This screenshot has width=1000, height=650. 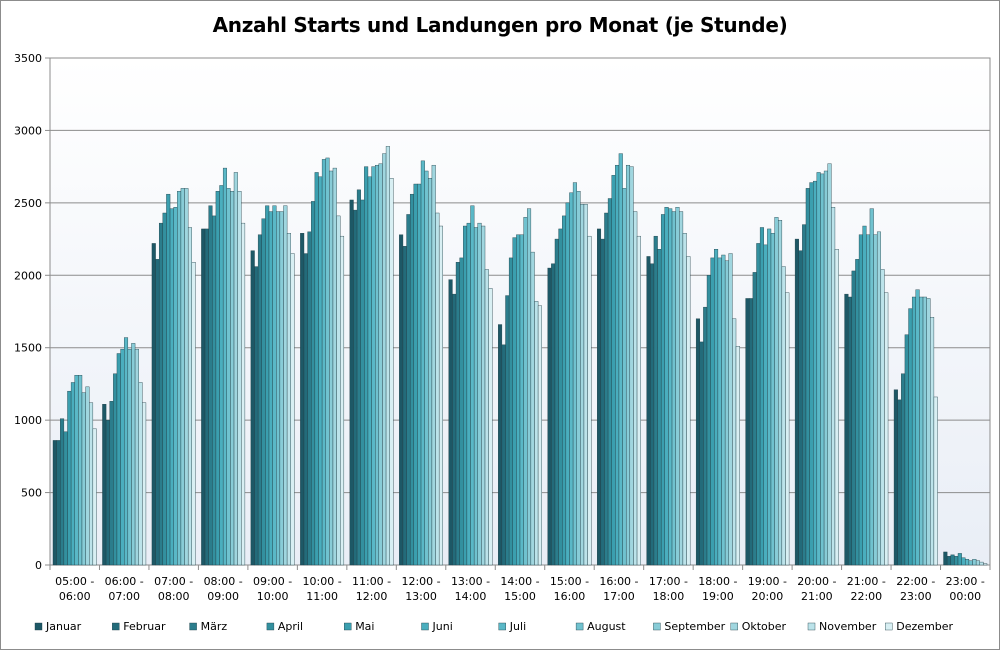 What do you see at coordinates (124, 589) in the screenshot?
I see `x-tick-label: 06:00 -07:00` at bounding box center [124, 589].